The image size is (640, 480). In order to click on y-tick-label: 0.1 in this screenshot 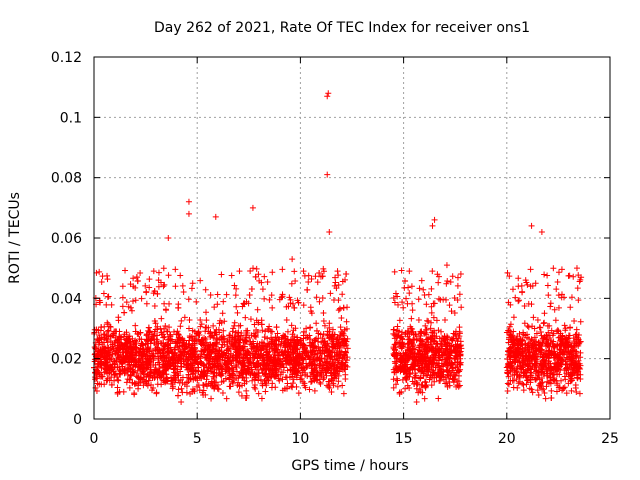, I will do `click(71, 118)`.